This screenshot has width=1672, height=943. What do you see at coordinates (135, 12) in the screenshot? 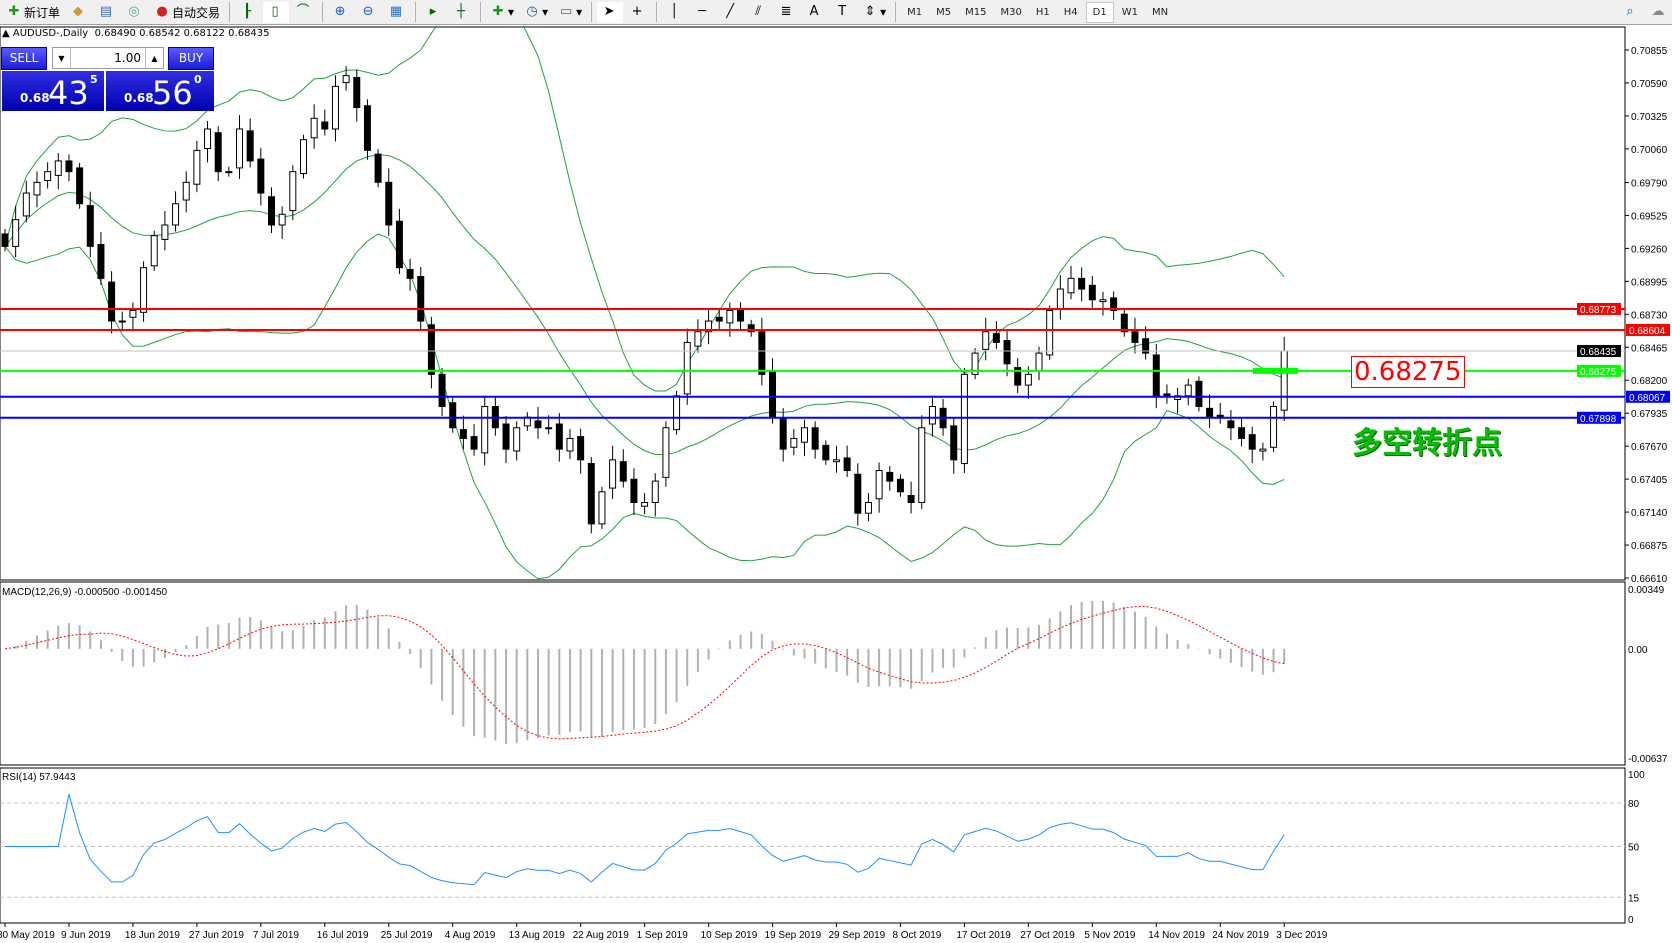
I see `signals-button: ◎` at bounding box center [135, 12].